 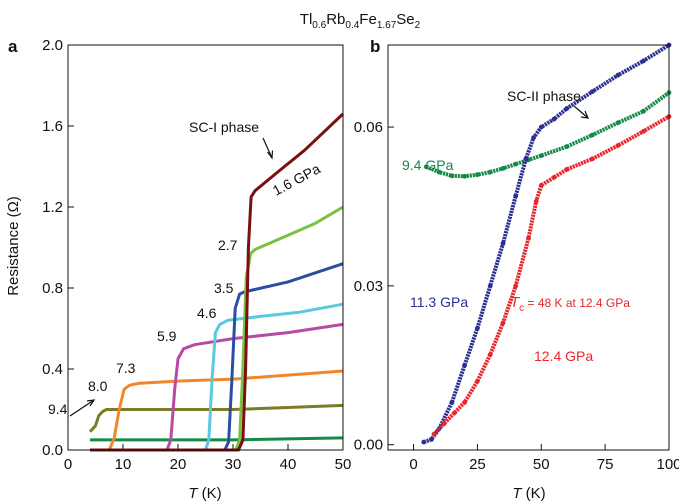 What do you see at coordinates (98, 386) in the screenshot?
I see `label-8-0: 8.0` at bounding box center [98, 386].